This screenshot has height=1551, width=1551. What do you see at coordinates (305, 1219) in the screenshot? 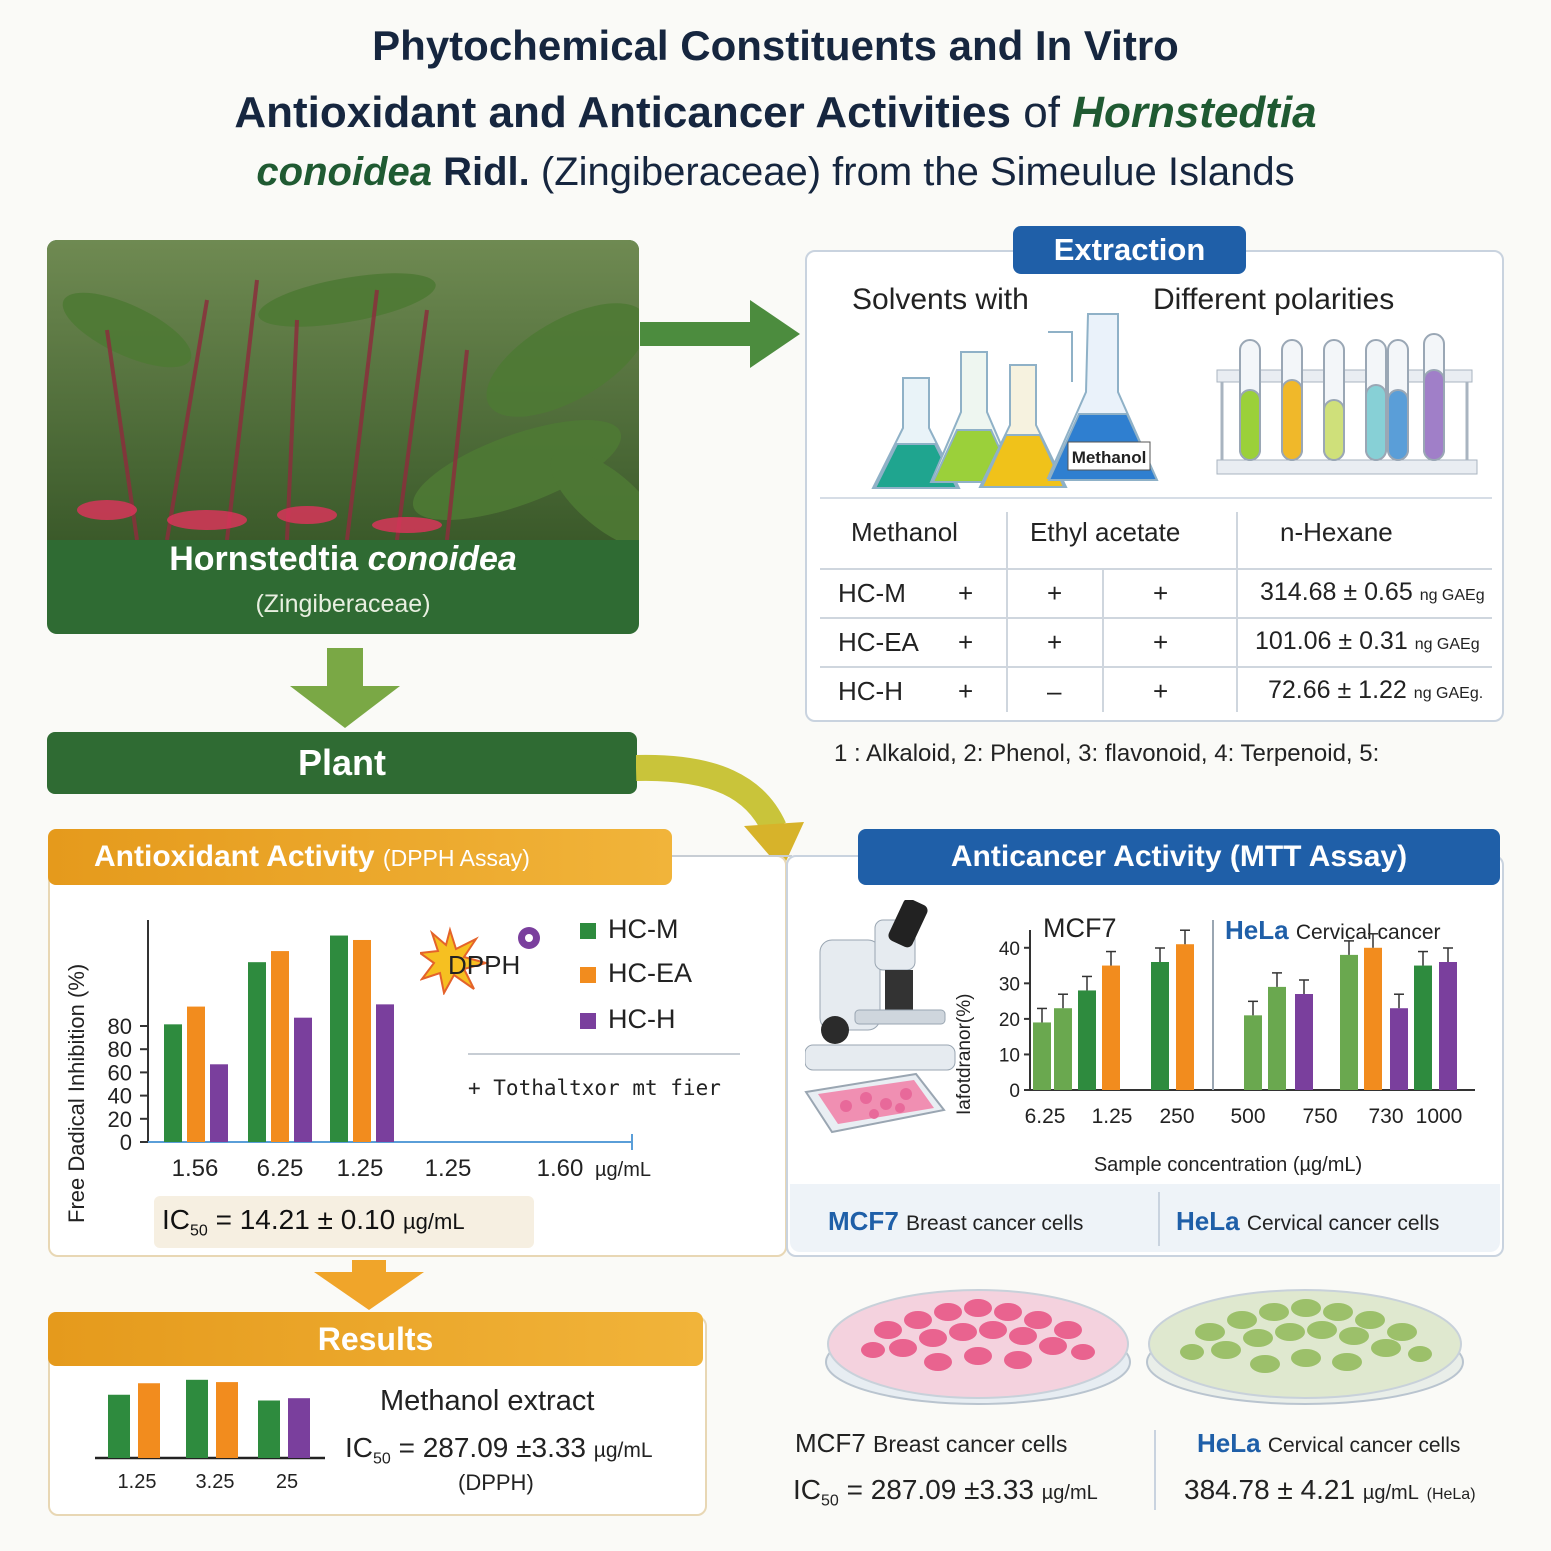
I see `ic50-value: = 14.21 ± 0.10` at bounding box center [305, 1219].